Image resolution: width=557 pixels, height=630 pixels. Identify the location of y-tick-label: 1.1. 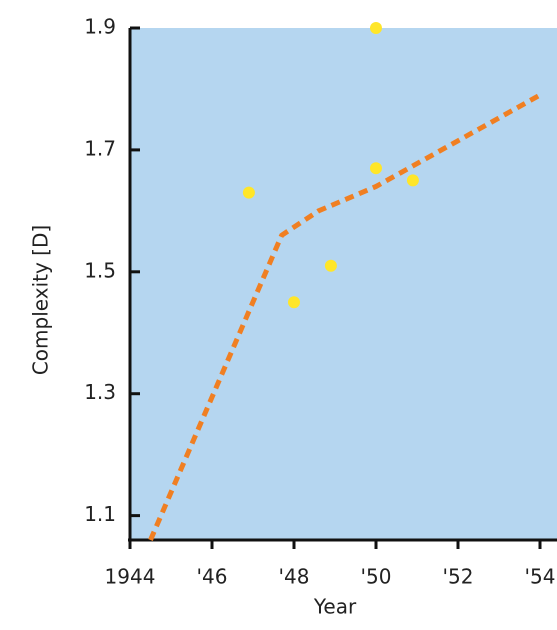
(100, 514).